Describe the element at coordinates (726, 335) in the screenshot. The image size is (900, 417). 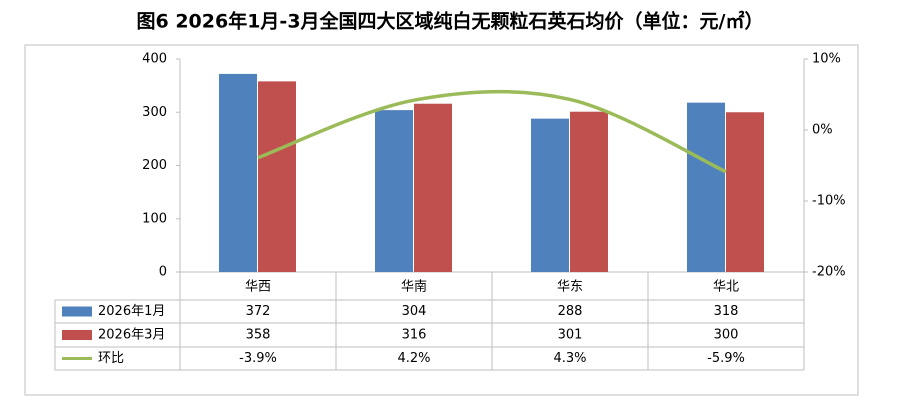
I see `table-value: 300` at that location.